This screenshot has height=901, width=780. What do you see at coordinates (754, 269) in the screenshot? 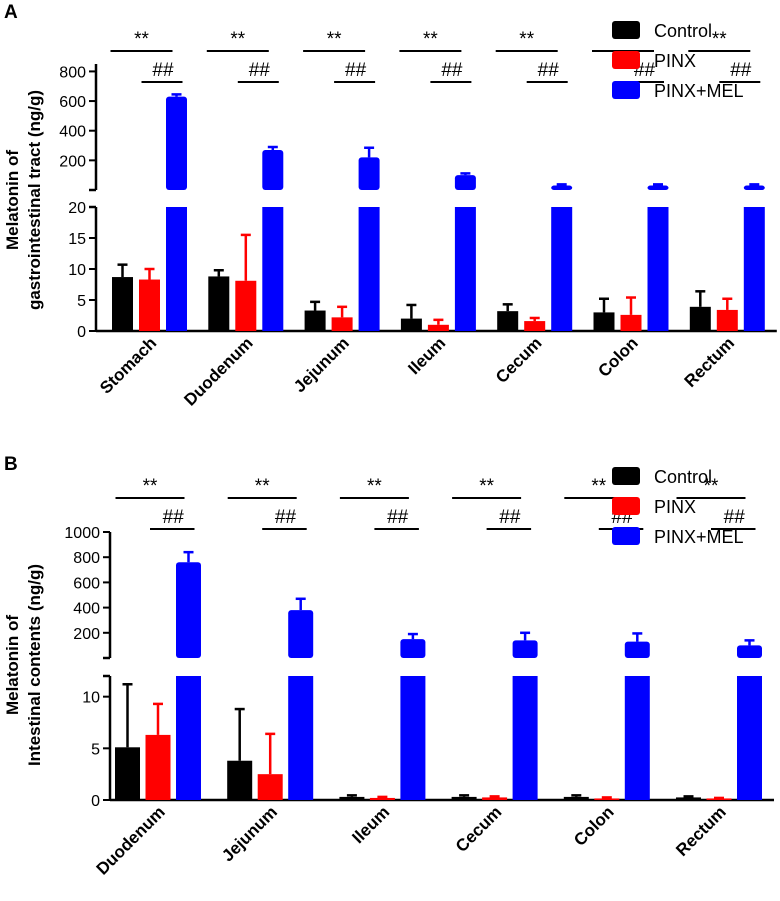
I see `bar-pinx-mel-rectum-lower` at bounding box center [754, 269].